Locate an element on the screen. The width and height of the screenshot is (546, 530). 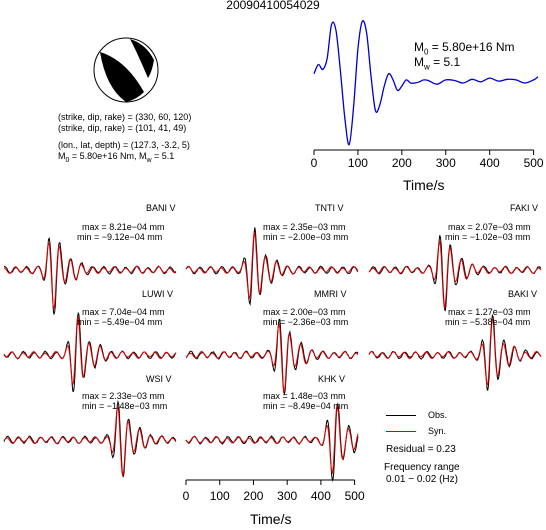
station-min: min = −1.48e−03 mm is located at coordinates (125, 406).